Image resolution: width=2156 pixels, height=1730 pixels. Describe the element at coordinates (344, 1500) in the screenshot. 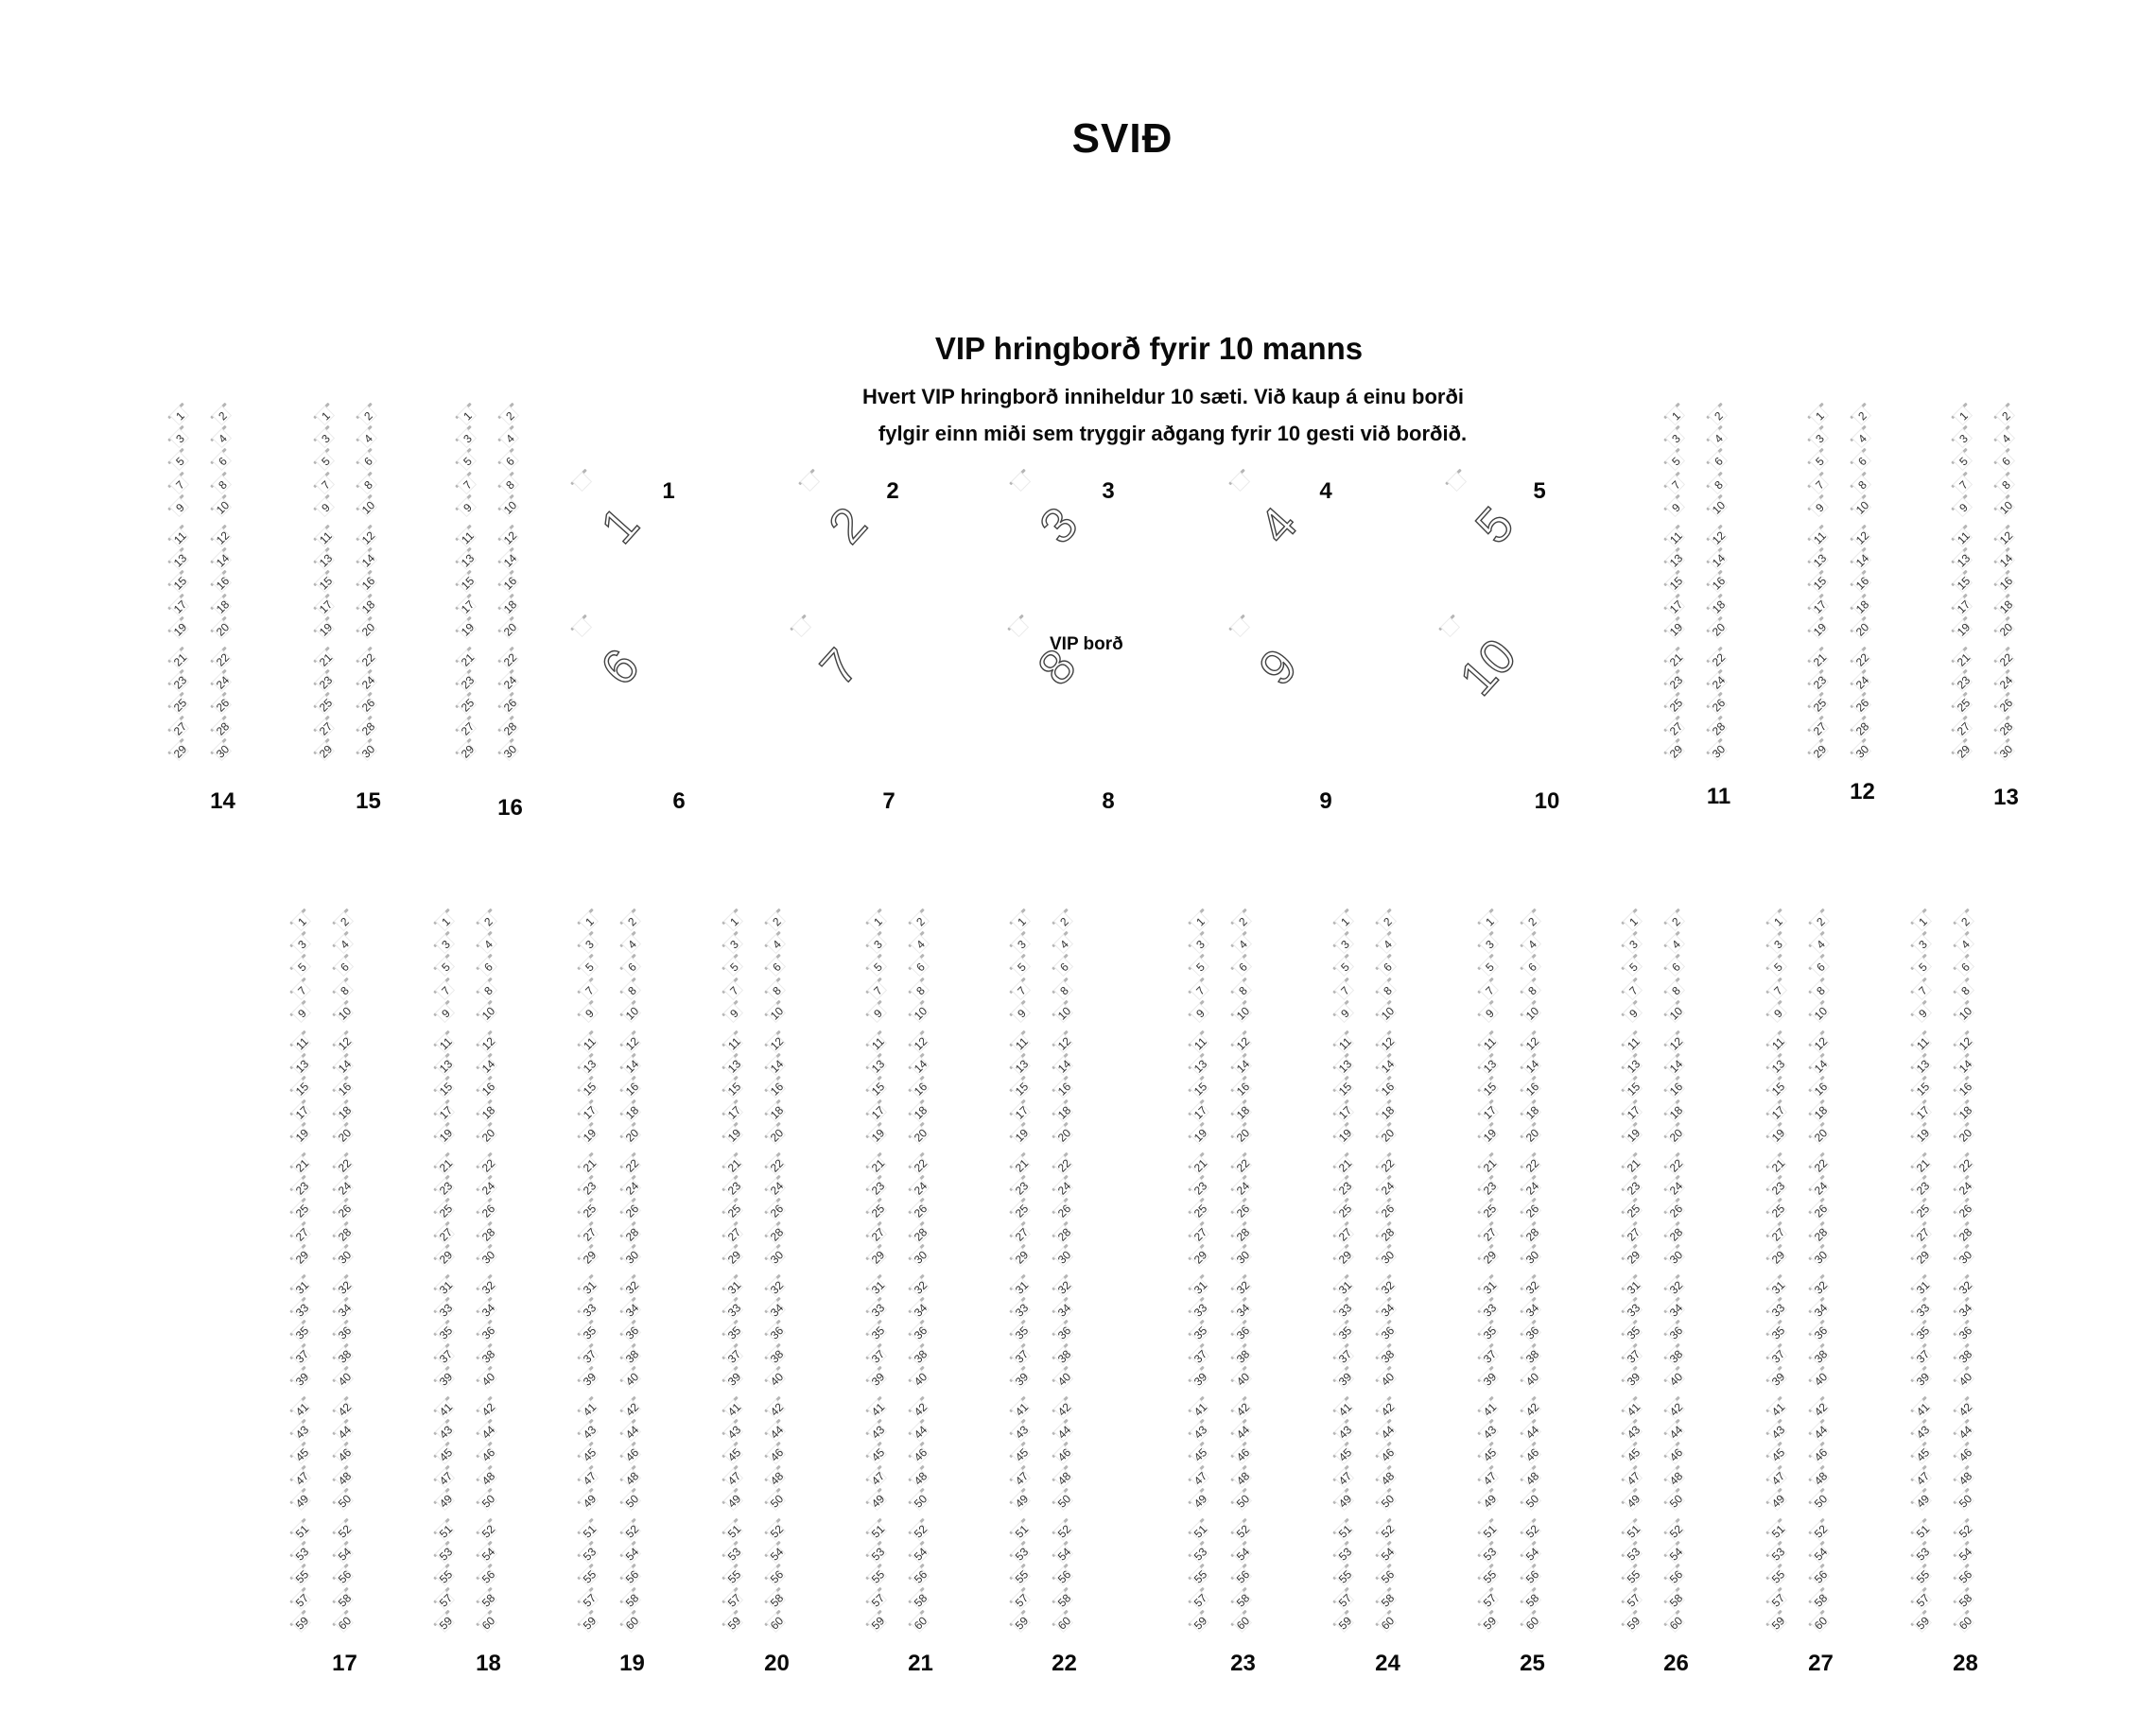

I see `seat-17-50: 50` at that location.